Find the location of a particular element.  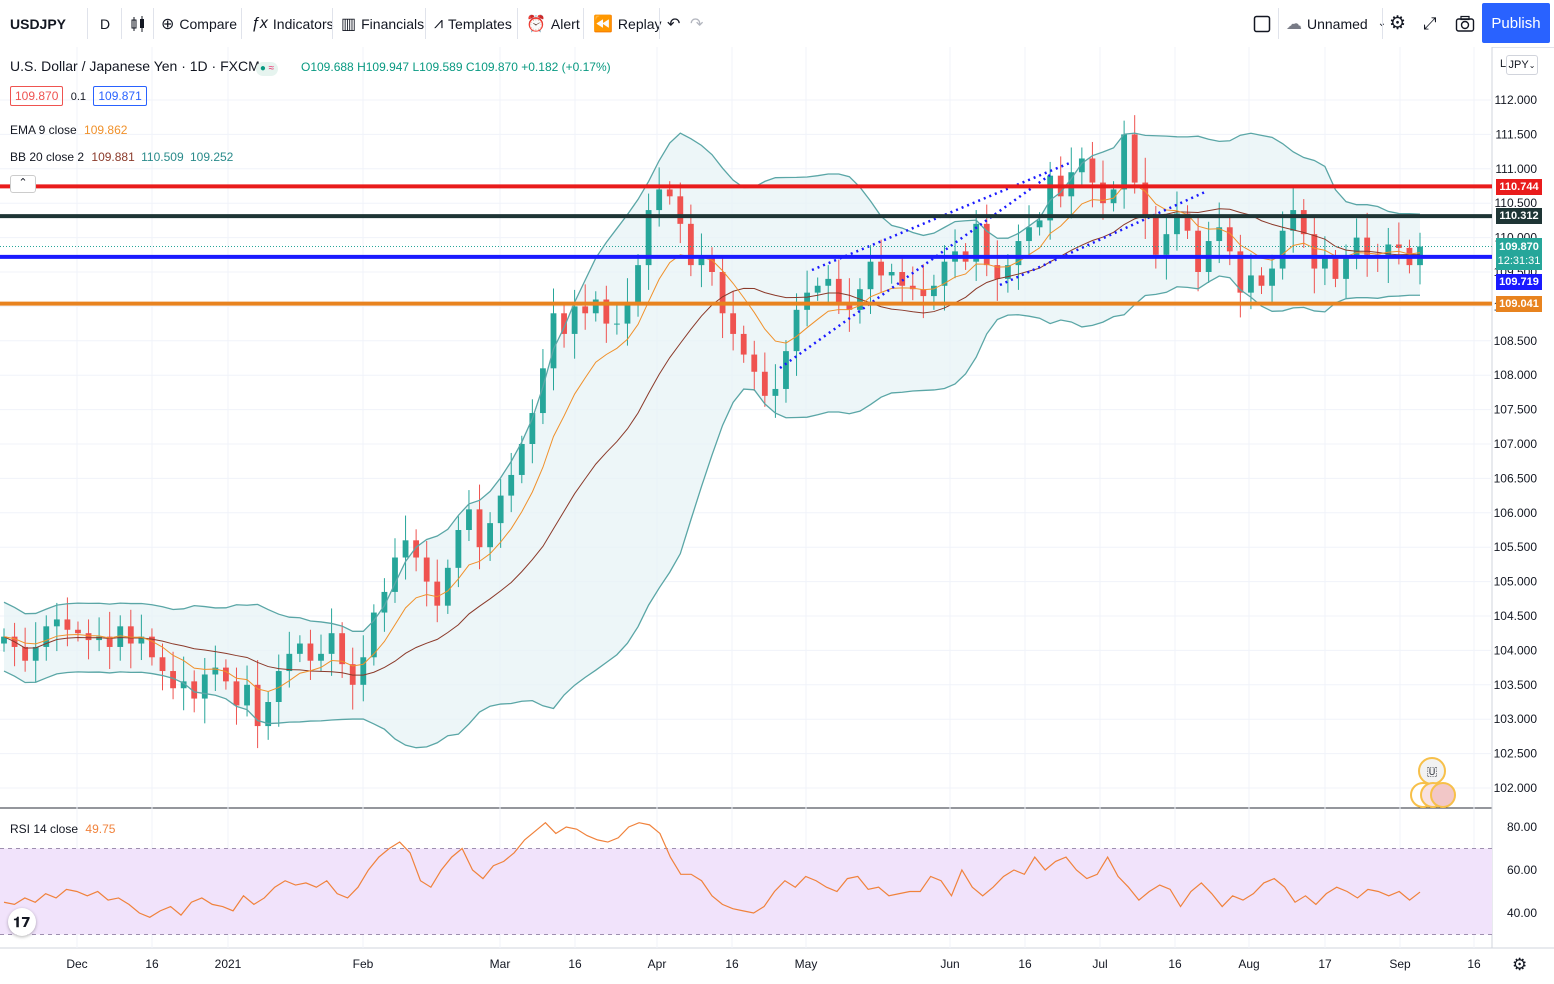

ema-label: EMA 9 close is located at coordinates (43, 130).